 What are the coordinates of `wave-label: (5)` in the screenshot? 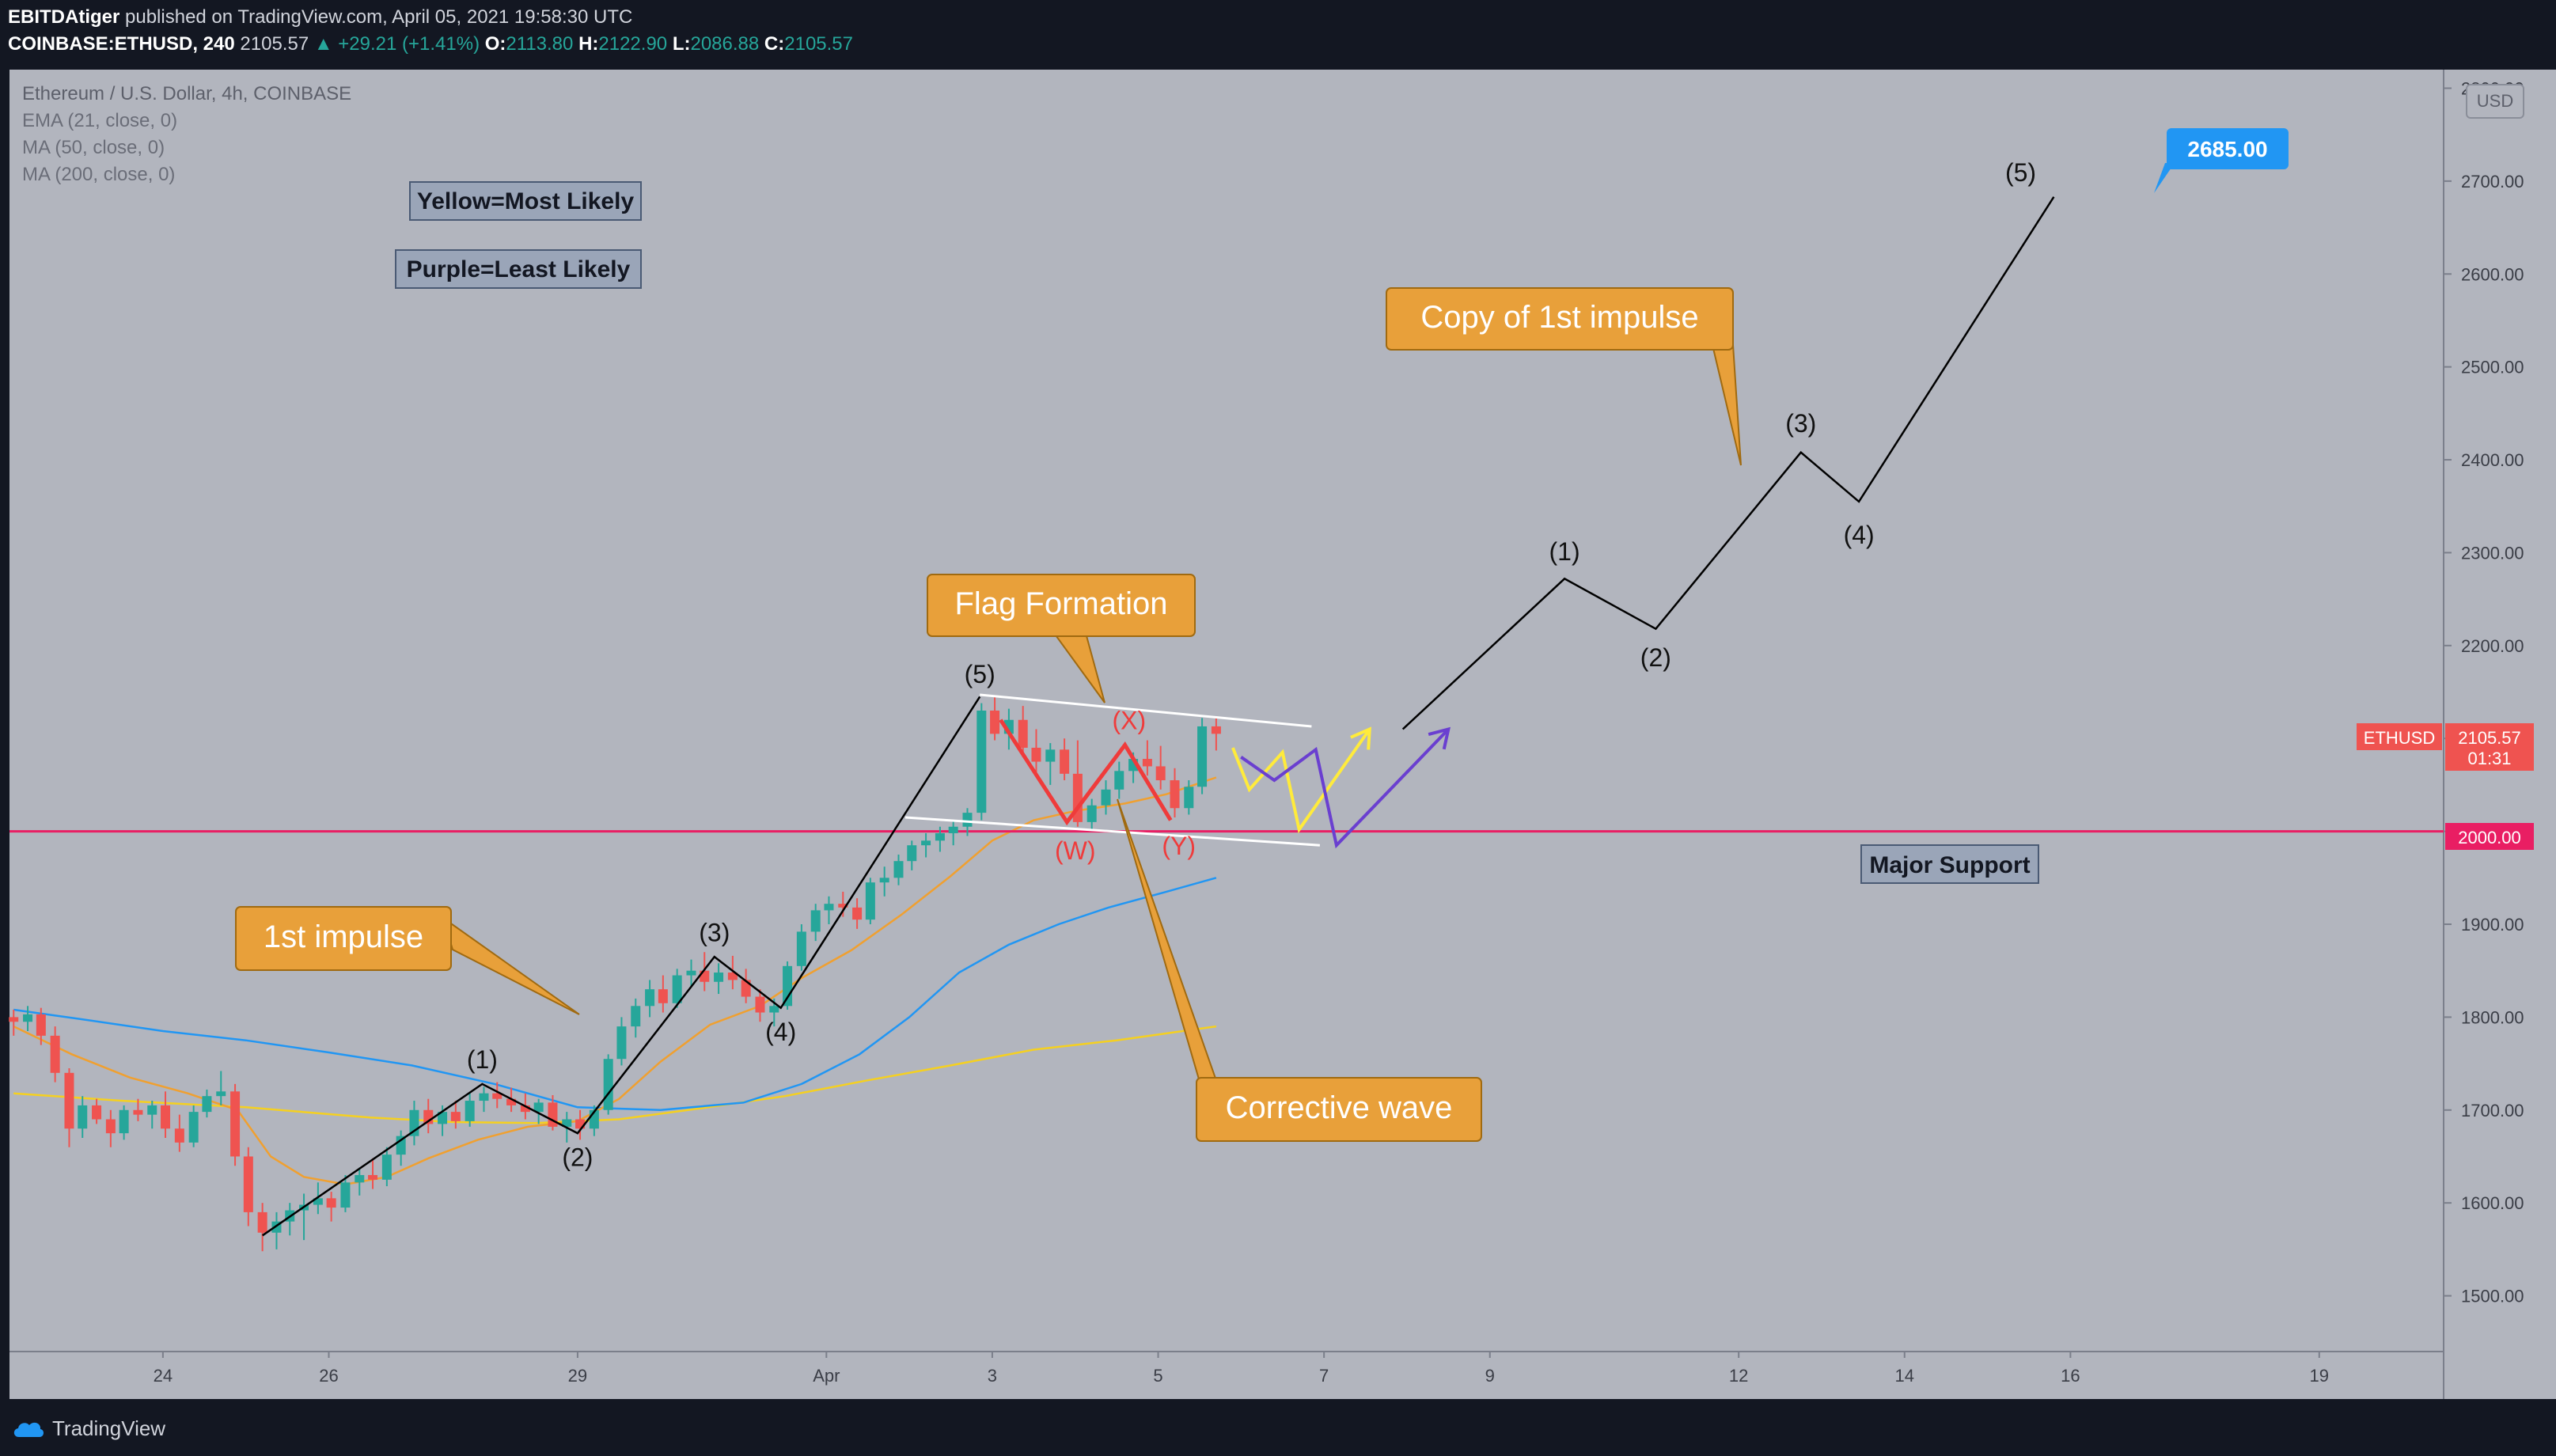 It's located at (980, 674).